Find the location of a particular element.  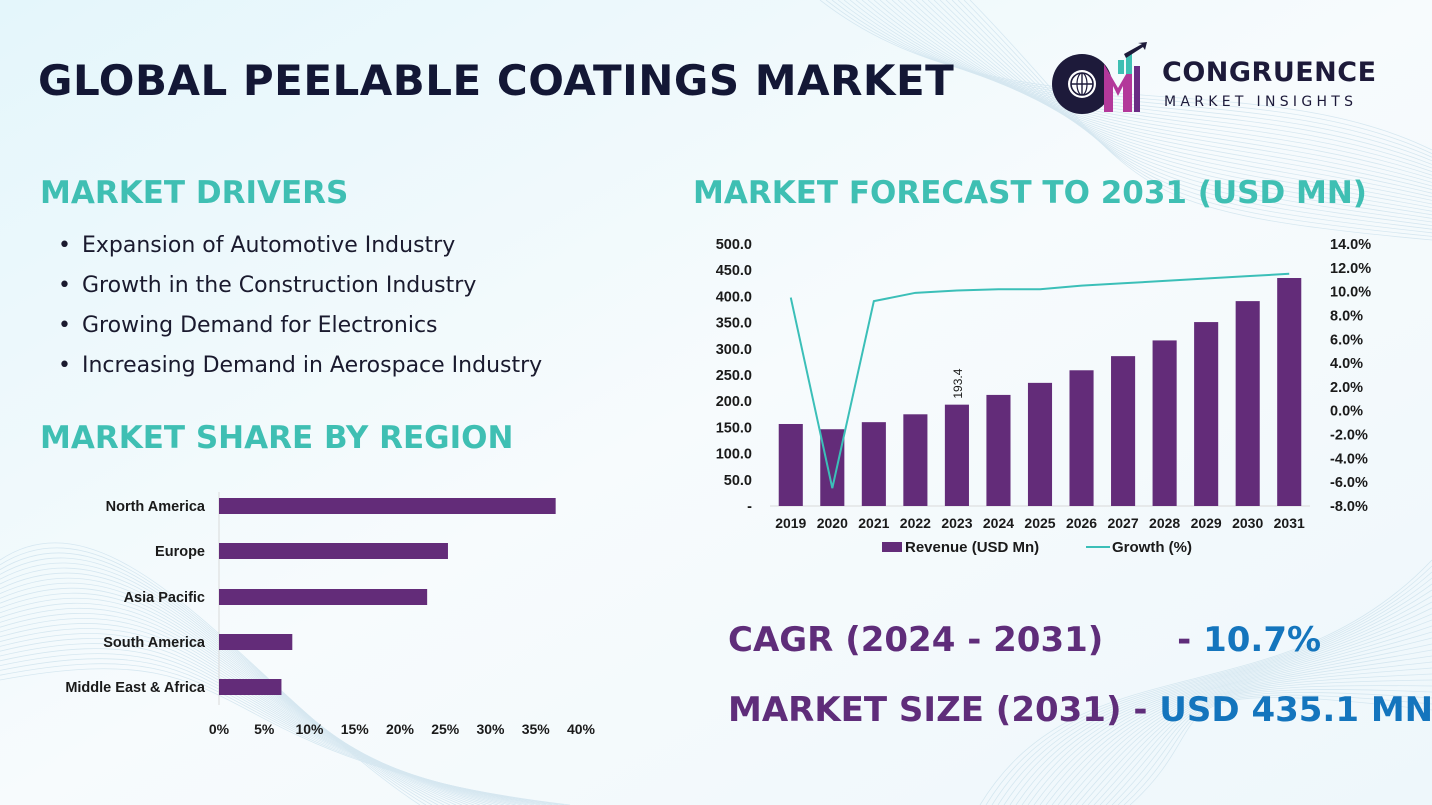

region-x-tick-label: 20% is located at coordinates (400, 729).